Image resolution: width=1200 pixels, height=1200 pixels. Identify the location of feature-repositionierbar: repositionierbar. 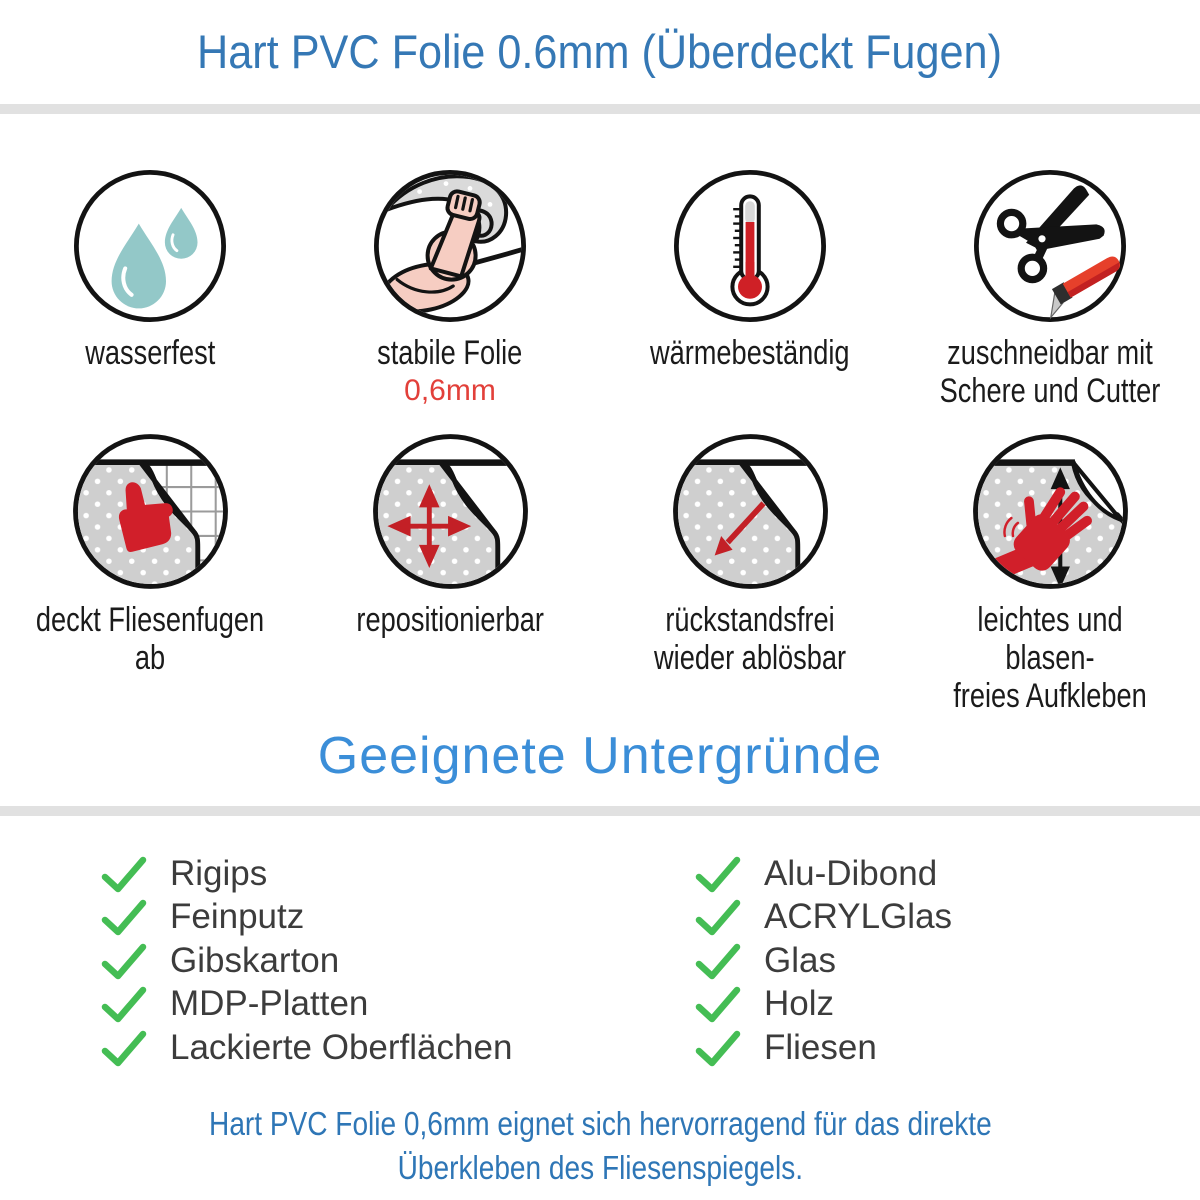
(450, 572).